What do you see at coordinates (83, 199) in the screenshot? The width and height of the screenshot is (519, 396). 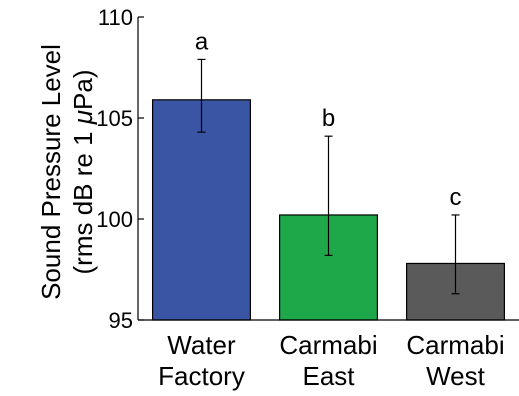 I see `y-axis-label-prefix: (rms dB re 1` at bounding box center [83, 199].